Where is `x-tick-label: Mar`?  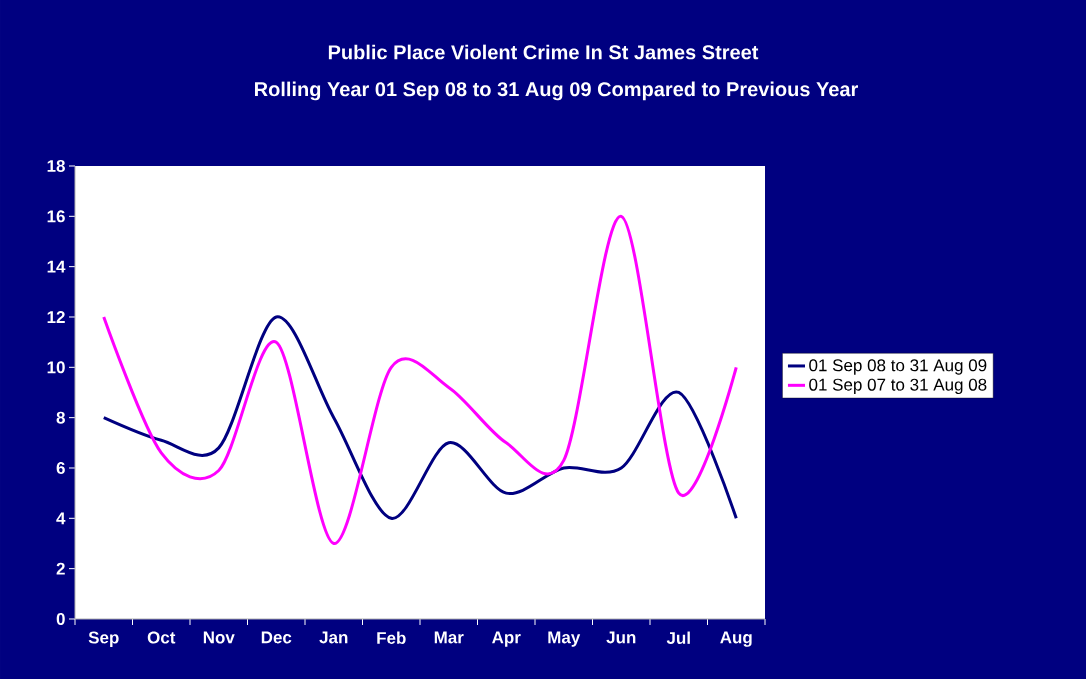
x-tick-label: Mar is located at coordinates (449, 637).